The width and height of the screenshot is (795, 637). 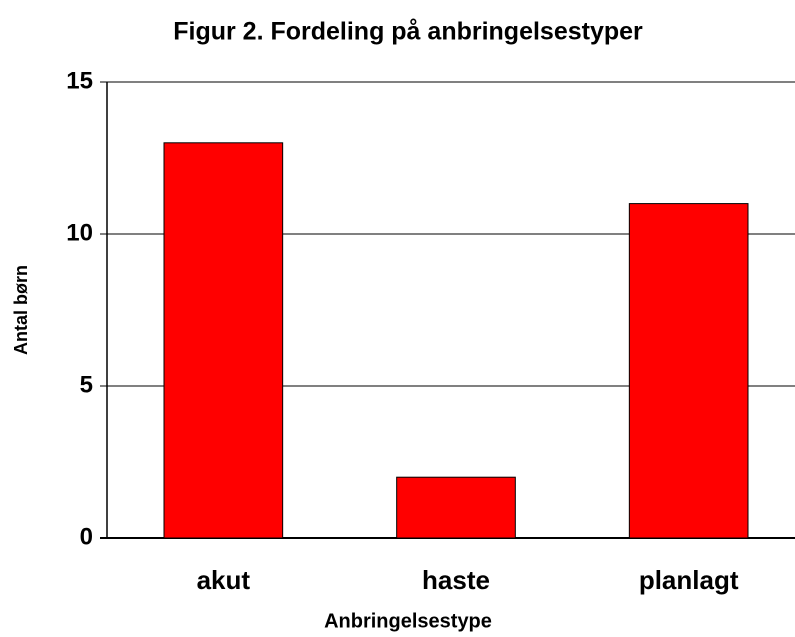 What do you see at coordinates (456, 580) in the screenshot?
I see `x-tick-label: haste` at bounding box center [456, 580].